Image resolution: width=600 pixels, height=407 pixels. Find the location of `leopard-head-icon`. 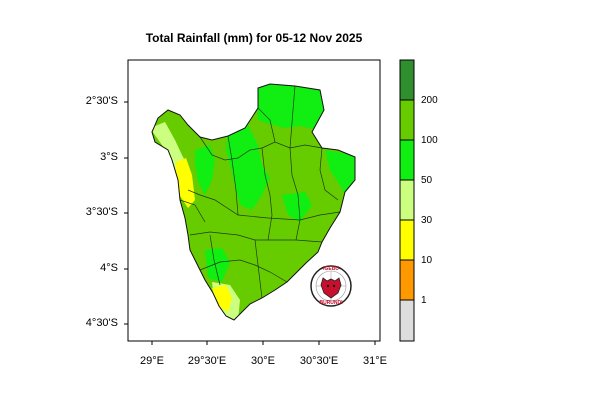

leopard-head-icon is located at coordinates (331, 288).